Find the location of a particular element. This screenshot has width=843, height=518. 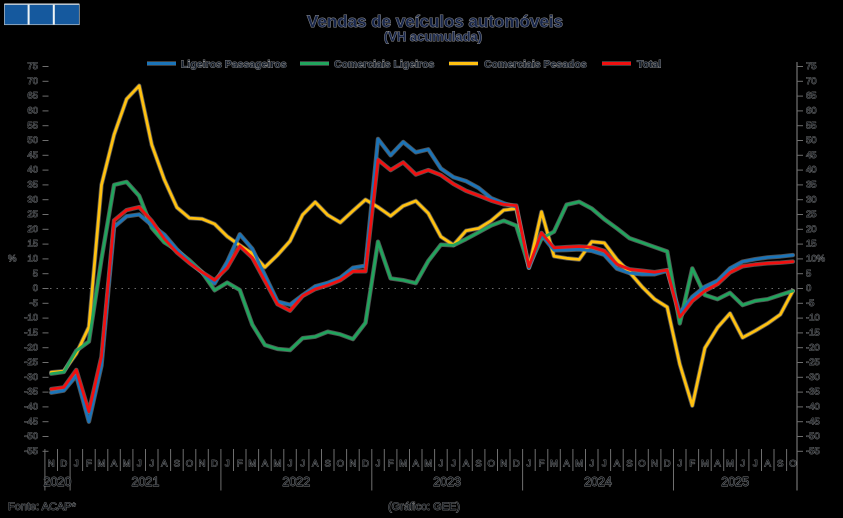

svg-text: Comerciais Pesados is located at coordinates (535, 65).